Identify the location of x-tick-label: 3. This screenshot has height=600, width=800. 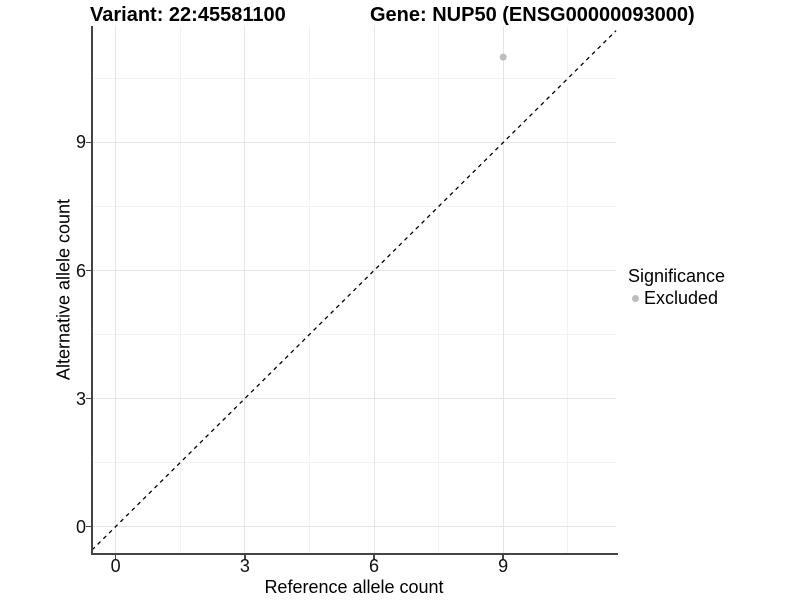
(244, 566).